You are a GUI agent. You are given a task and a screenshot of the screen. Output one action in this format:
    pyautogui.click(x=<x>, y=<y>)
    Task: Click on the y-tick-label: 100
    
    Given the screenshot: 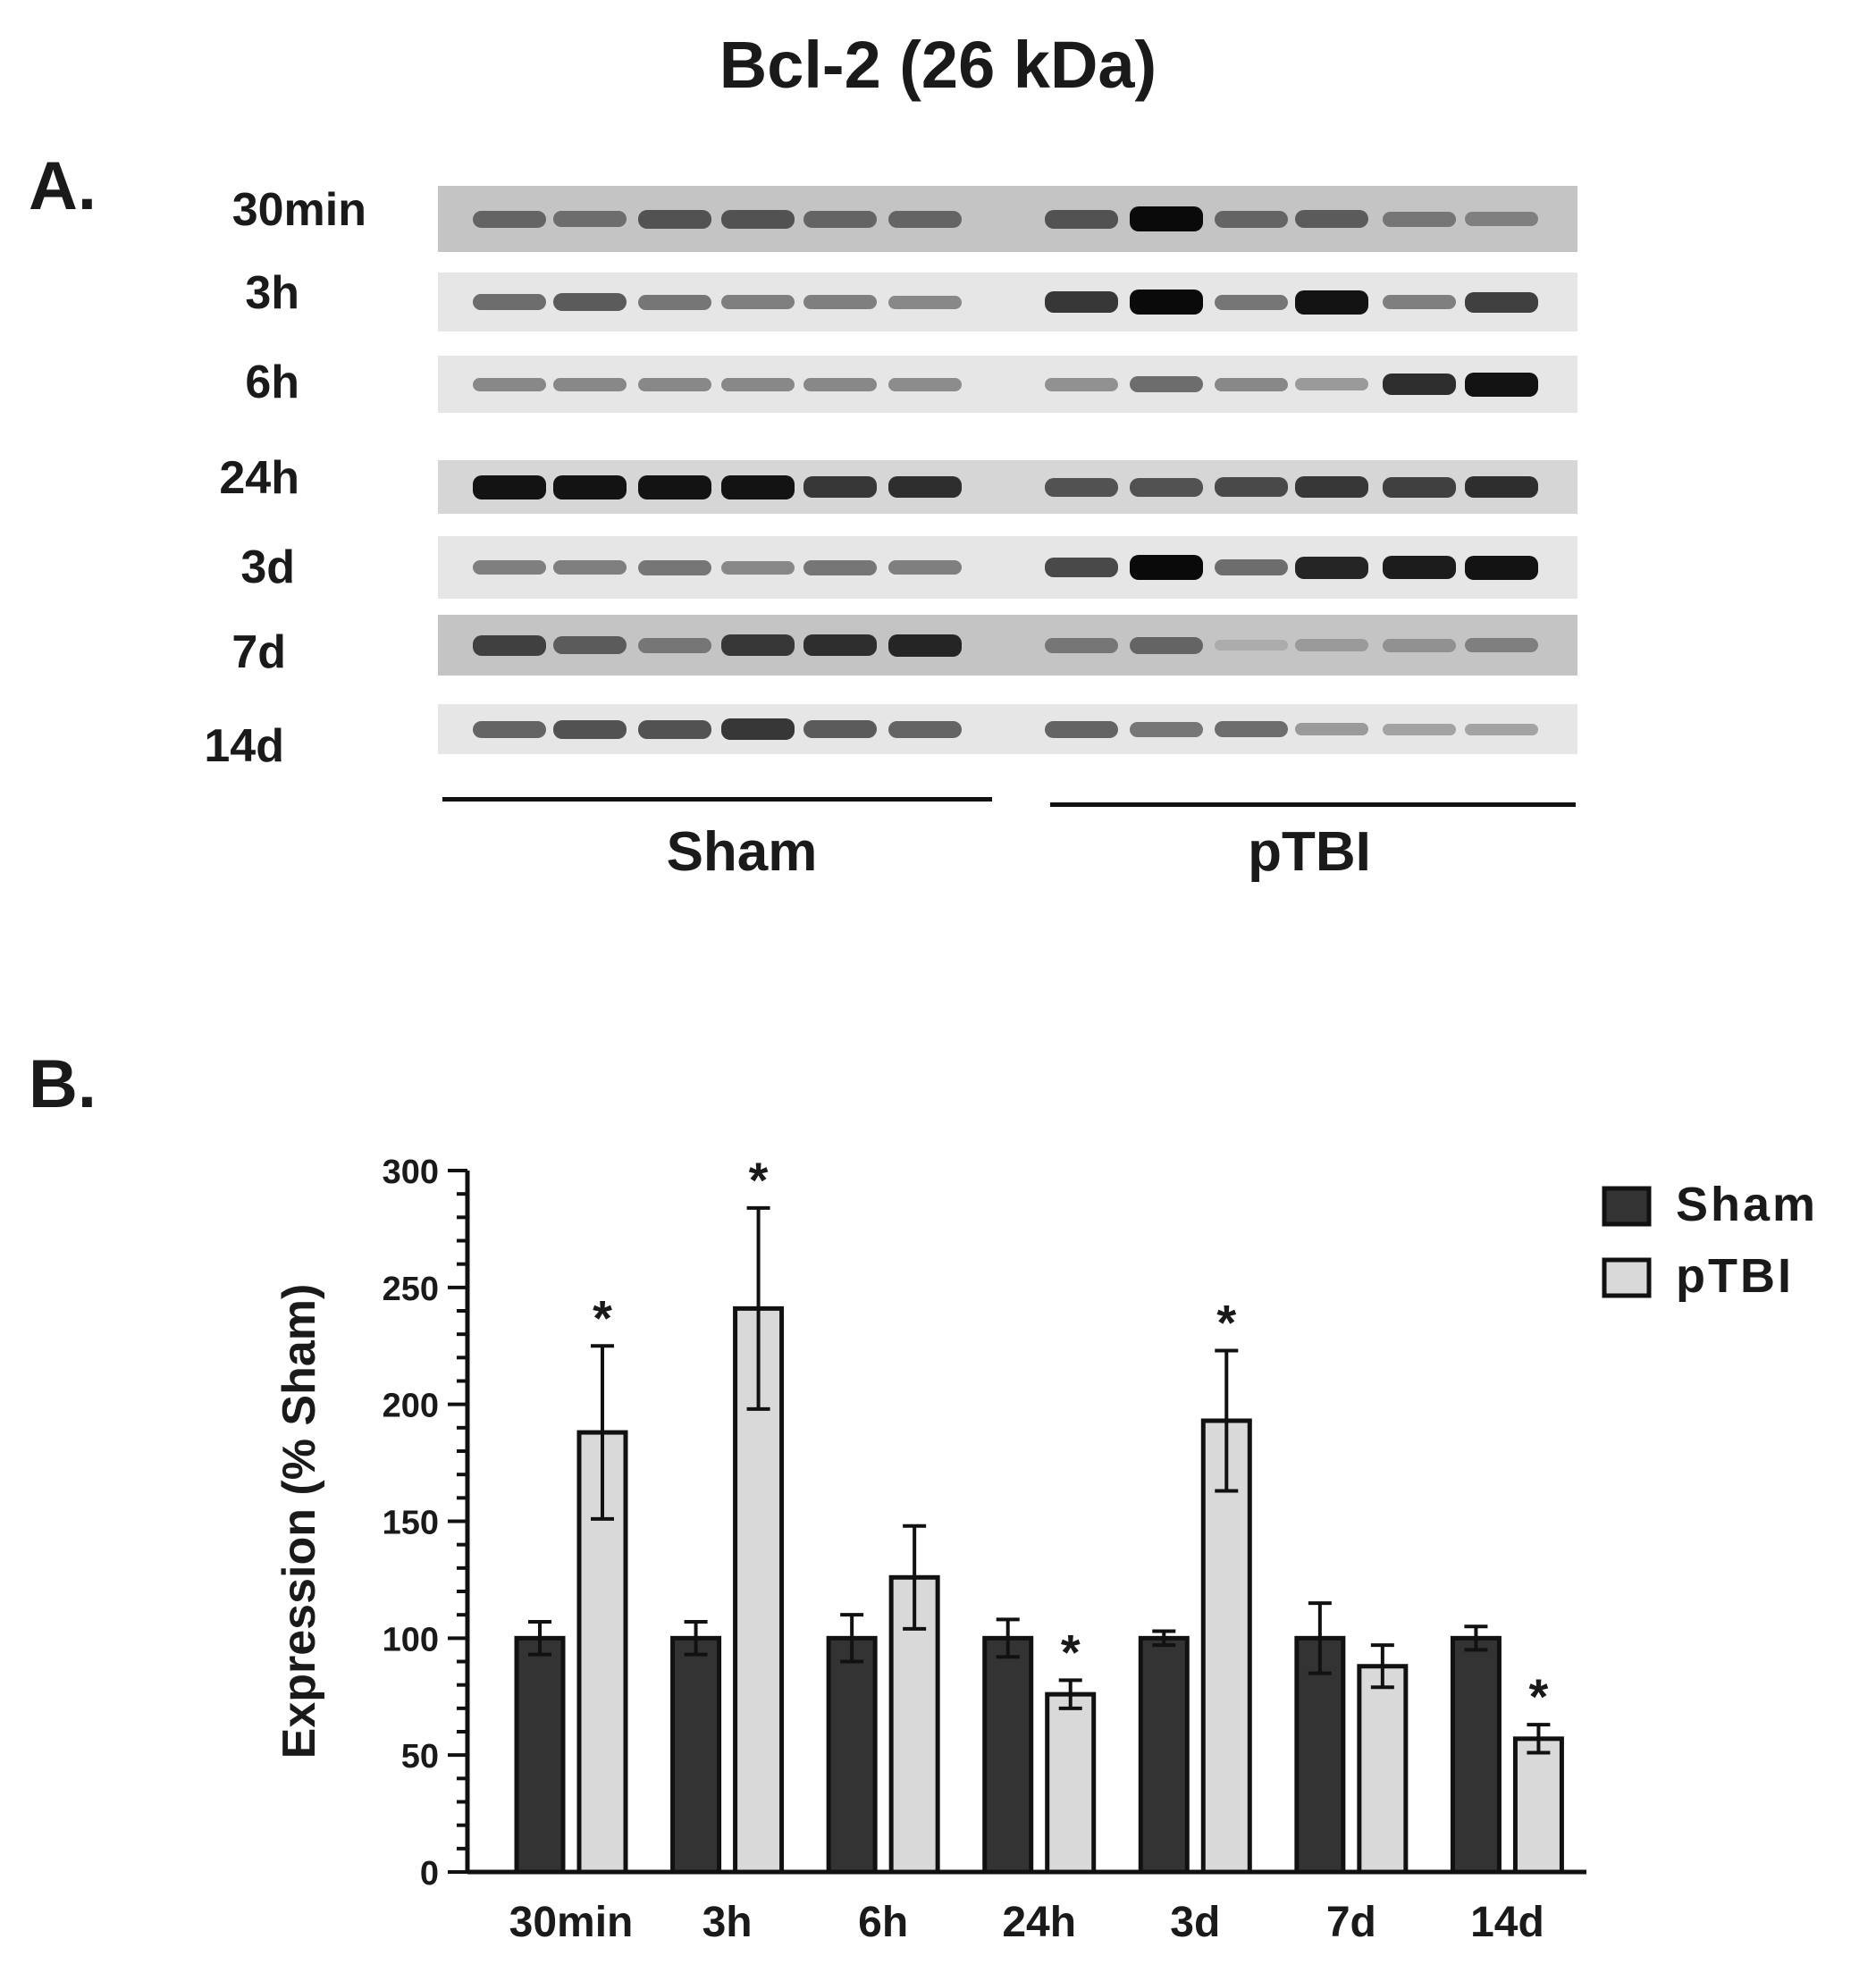 What is the action you would take?
    pyautogui.click(x=411, y=1640)
    